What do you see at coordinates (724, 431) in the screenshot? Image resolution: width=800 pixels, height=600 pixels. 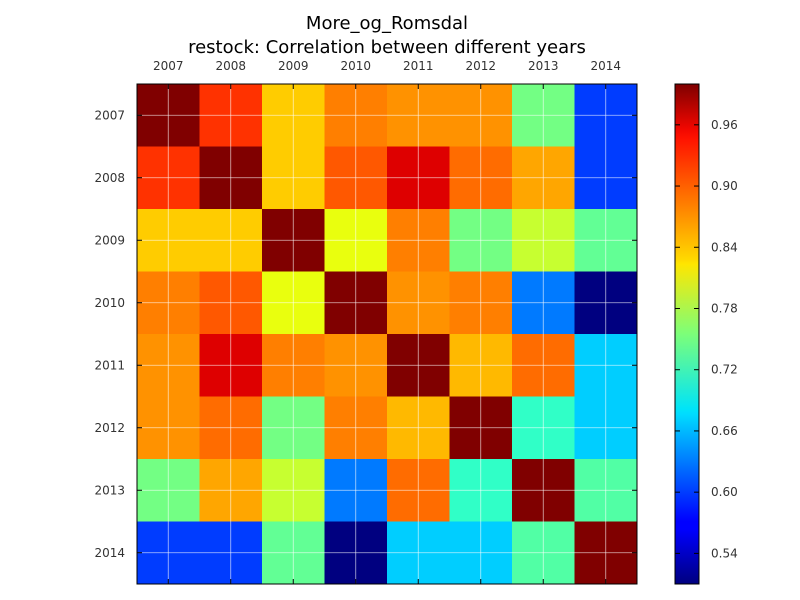 I see `colorbar-tick-label: 0.66` at bounding box center [724, 431].